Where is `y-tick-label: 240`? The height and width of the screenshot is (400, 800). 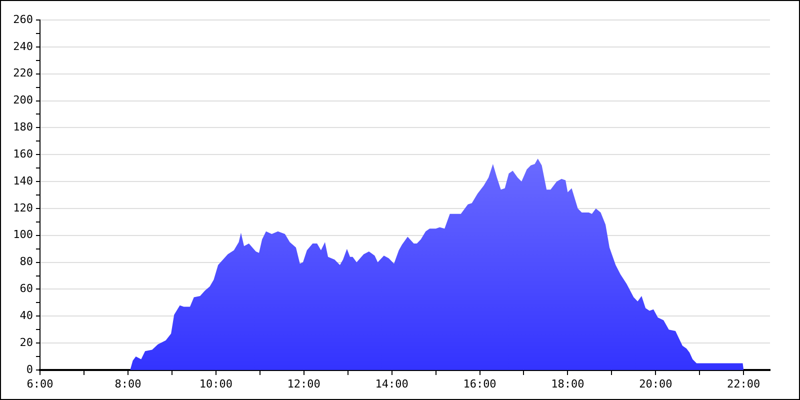
y-tick-label: 240 is located at coordinates (23, 46).